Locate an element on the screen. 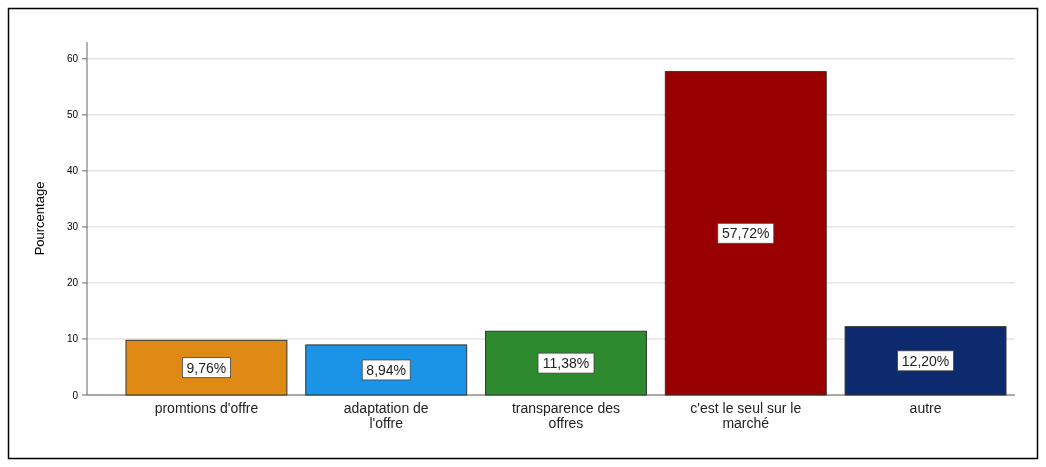  data-label: 12,20% is located at coordinates (925, 360).